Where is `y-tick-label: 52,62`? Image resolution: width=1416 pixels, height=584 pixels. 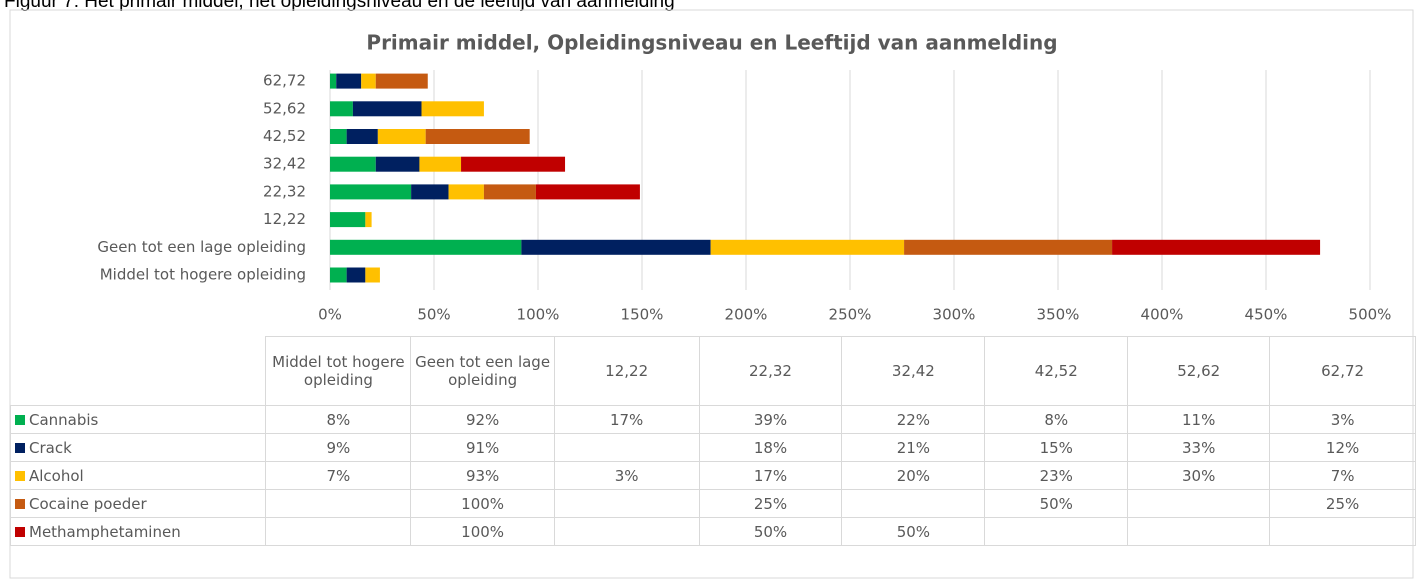
y-tick-label: 52,62 is located at coordinates (284, 108).